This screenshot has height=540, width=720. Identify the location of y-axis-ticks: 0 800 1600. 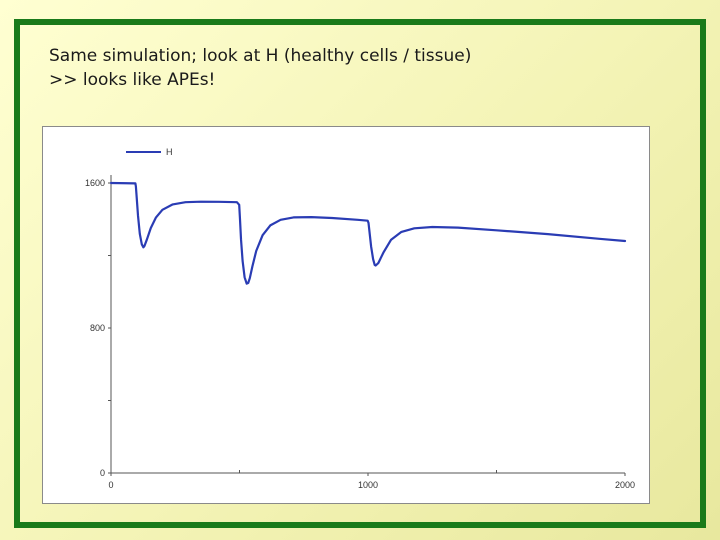
(98, 328).